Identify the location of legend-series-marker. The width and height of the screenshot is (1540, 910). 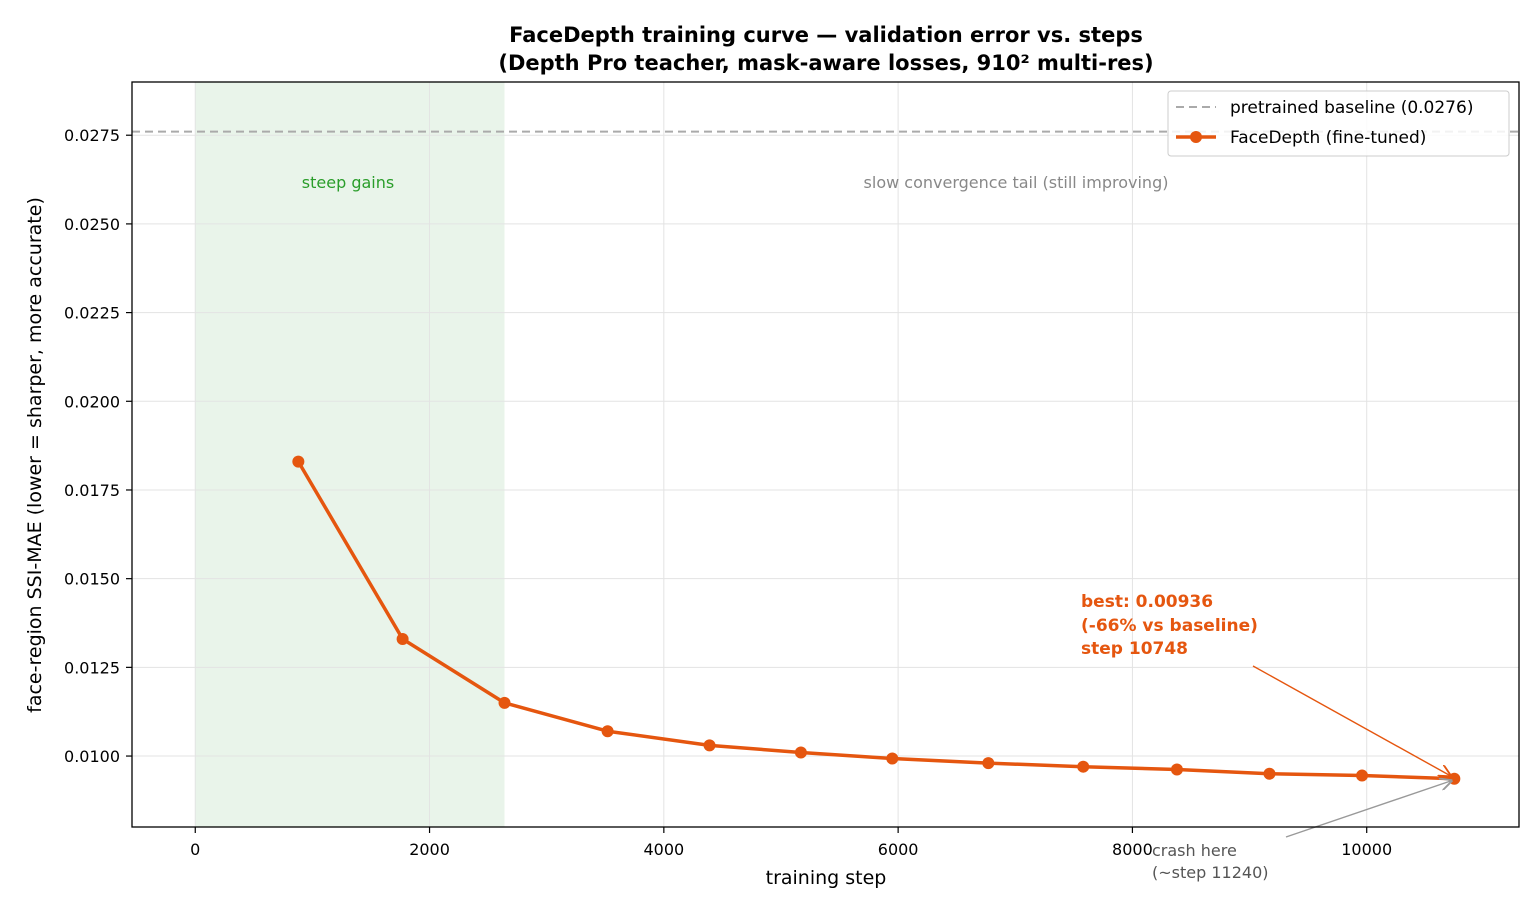
(1196, 137).